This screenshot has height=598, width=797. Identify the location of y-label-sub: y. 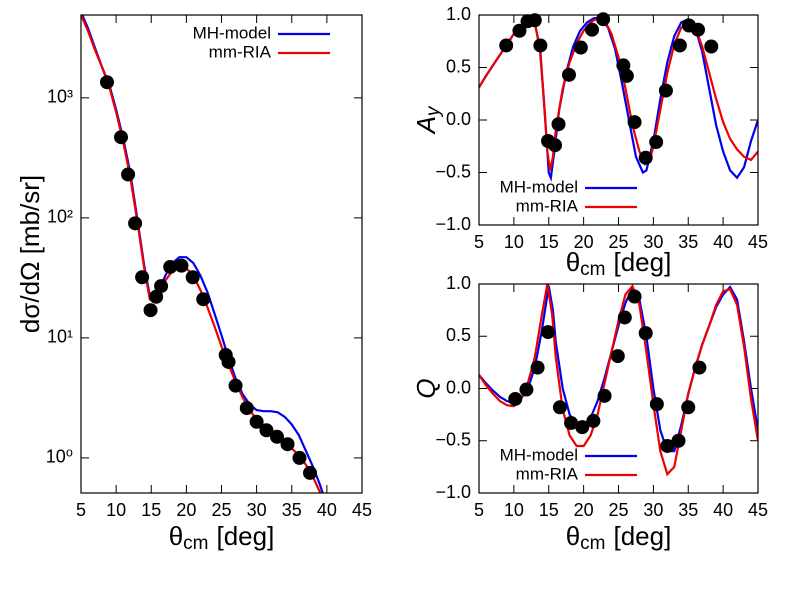
(433, 111).